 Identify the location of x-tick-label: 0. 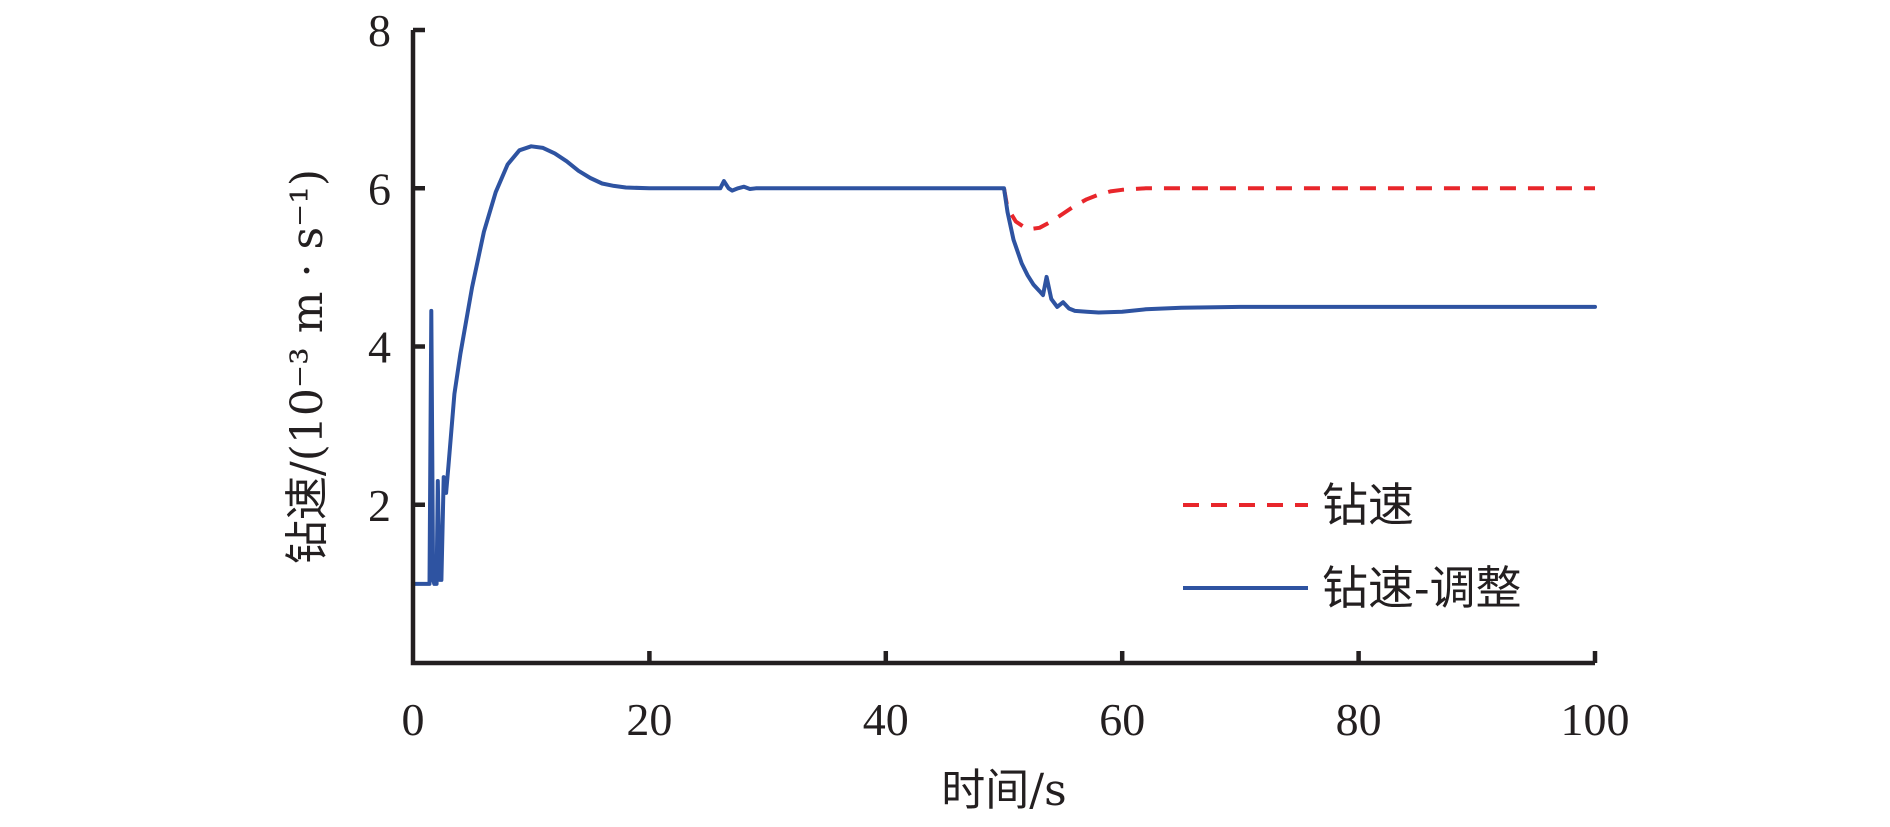
(413, 719).